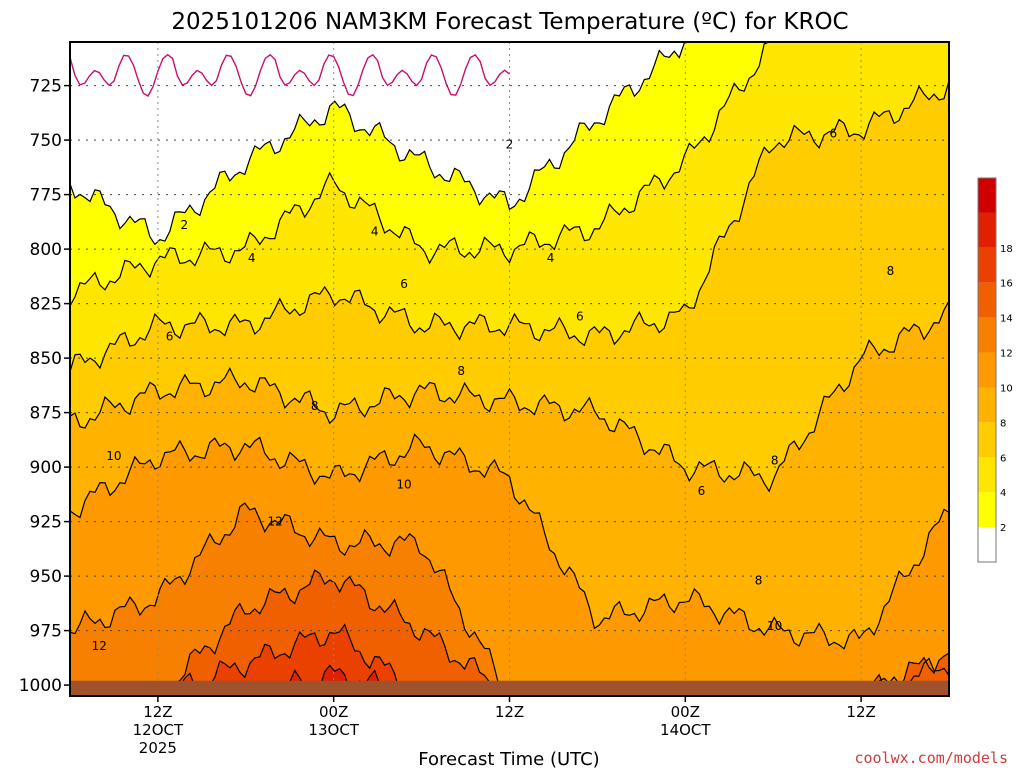 This screenshot has width=1024, height=768. I want to click on y-tick-label-725: 725, so click(46, 87).